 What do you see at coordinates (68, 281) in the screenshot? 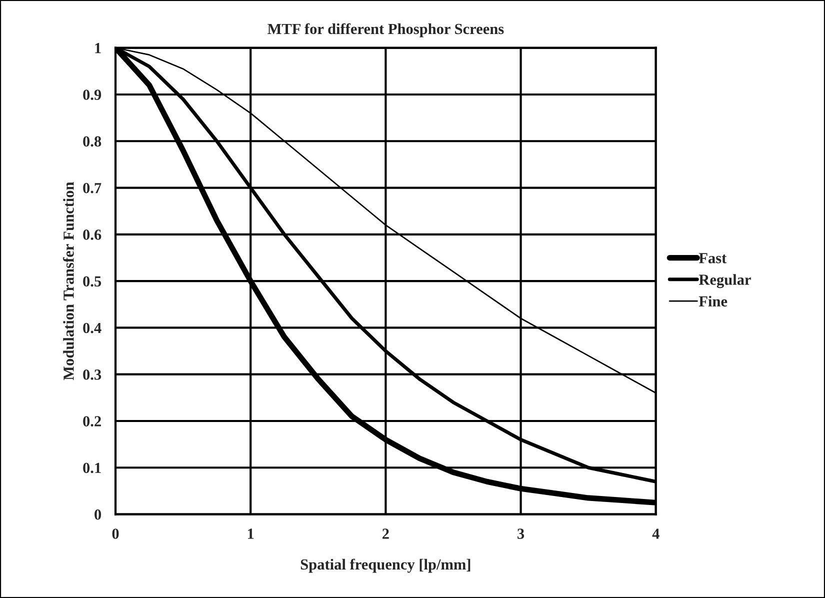
I see `y-axis-title: Modulation Transfer Function` at bounding box center [68, 281].